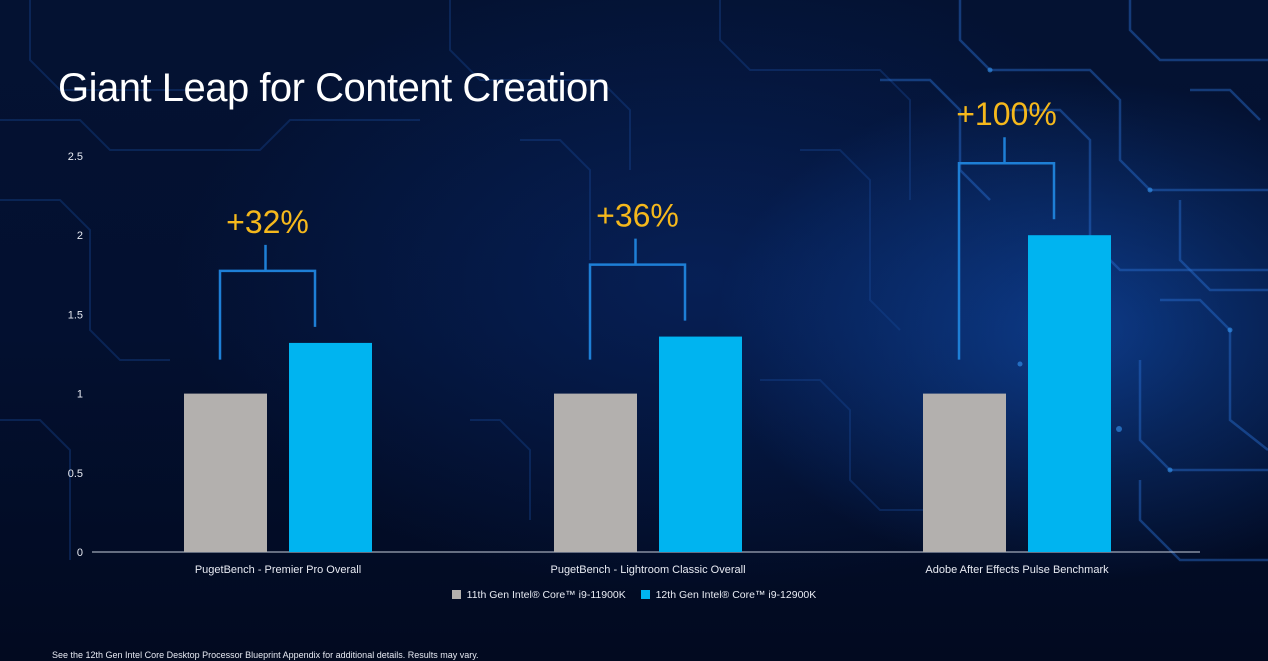  What do you see at coordinates (278, 570) in the screenshot?
I see `x-category-label: PugetBench - Premier Pro Overall` at bounding box center [278, 570].